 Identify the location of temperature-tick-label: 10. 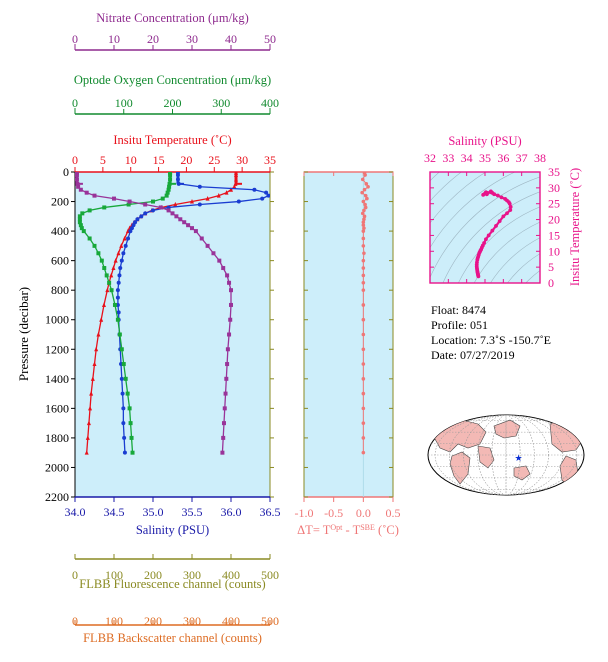
(131, 160).